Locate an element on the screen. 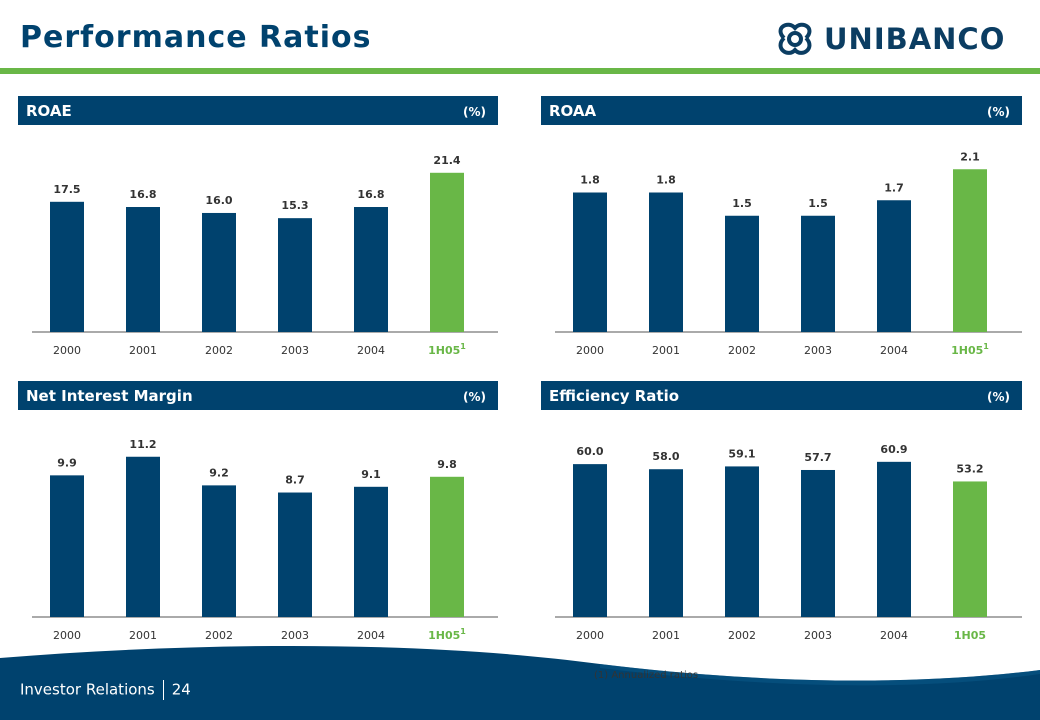 This screenshot has width=1040, height=720. value-label-1H05: 2.1 is located at coordinates (970, 156).